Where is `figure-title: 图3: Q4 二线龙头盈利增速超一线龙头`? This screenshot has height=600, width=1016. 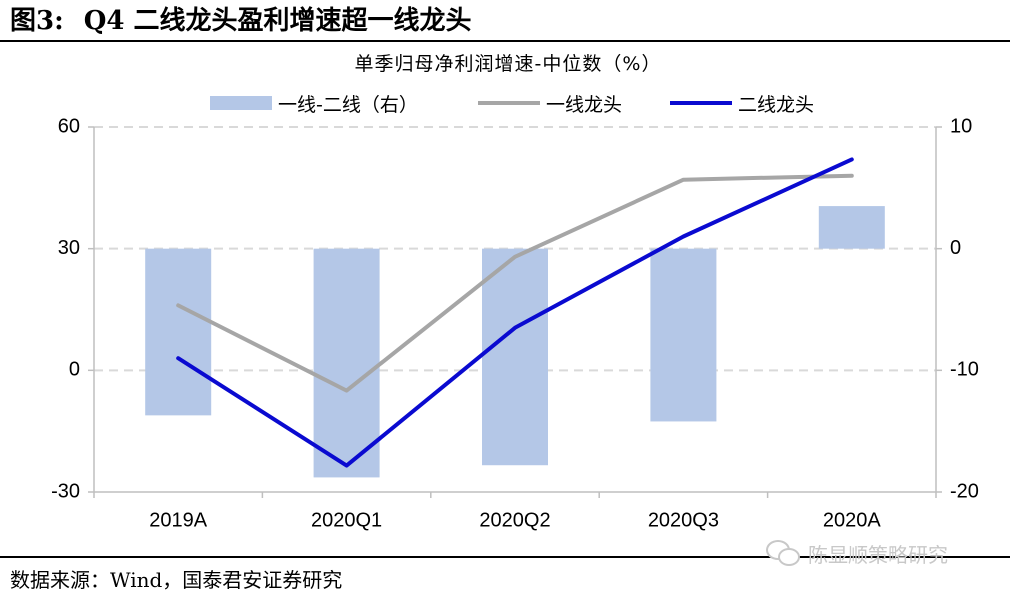 figure-title: 图3: Q4 二线龙头盈利增速超一线龙头 is located at coordinates (241, 21).